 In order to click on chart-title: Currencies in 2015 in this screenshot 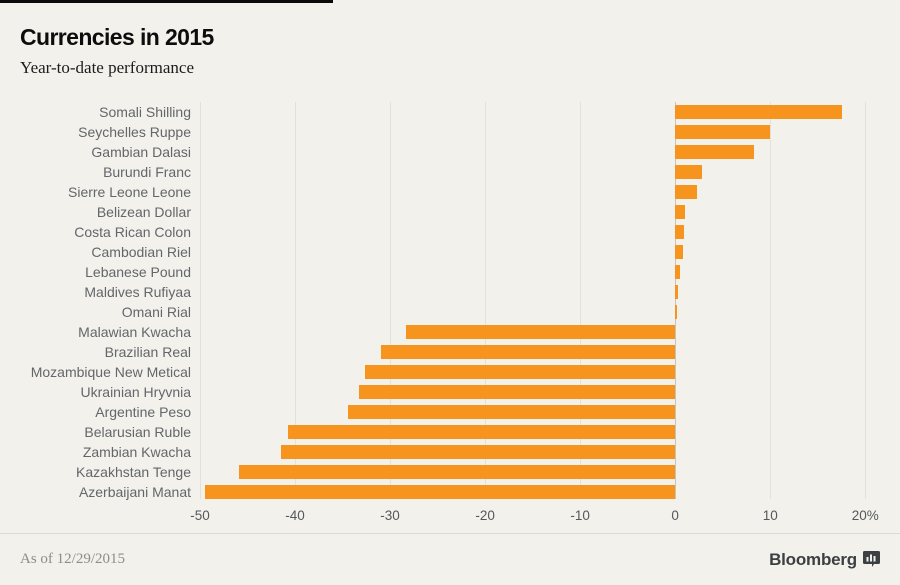, I will do `click(117, 37)`.